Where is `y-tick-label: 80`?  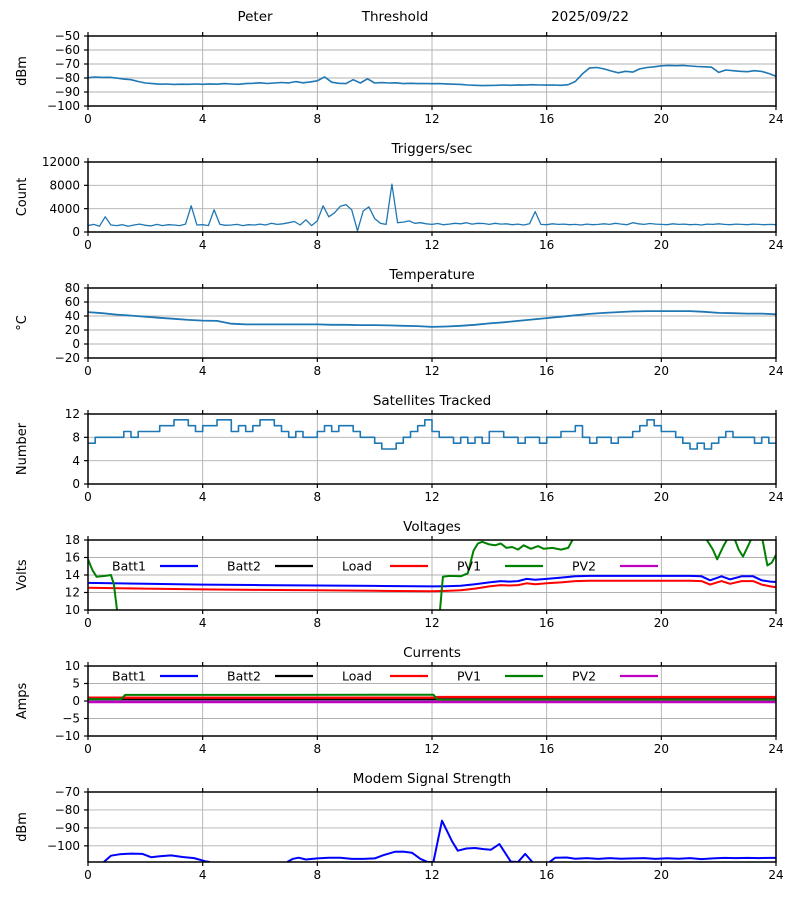 y-tick-label: 80 is located at coordinates (72, 288).